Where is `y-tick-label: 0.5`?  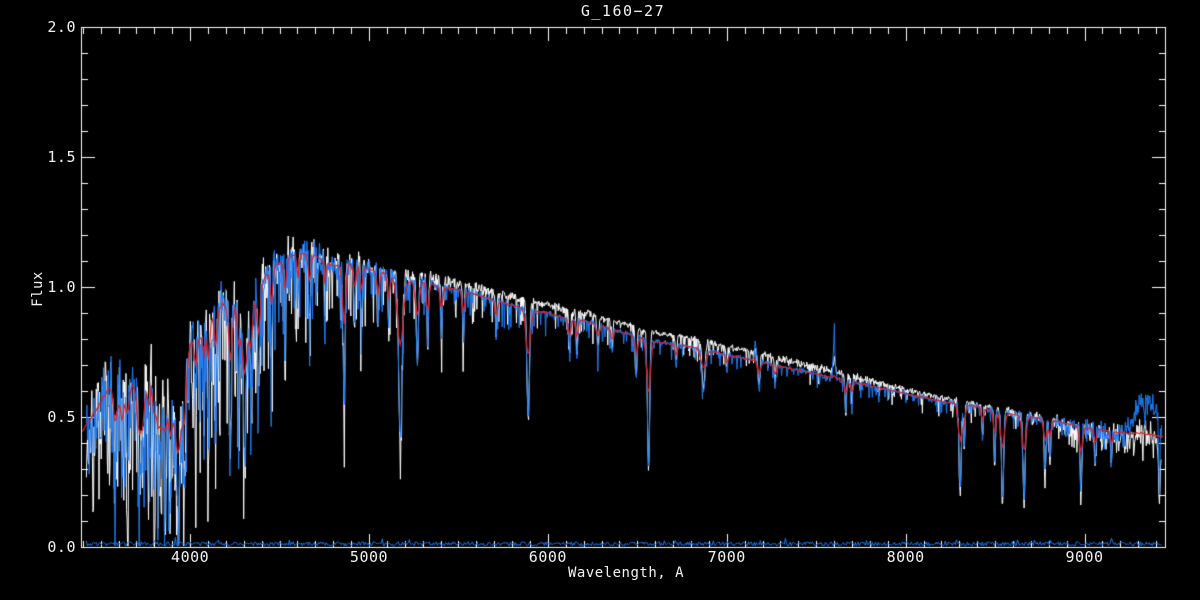
y-tick-label: 0.5 is located at coordinates (61, 417).